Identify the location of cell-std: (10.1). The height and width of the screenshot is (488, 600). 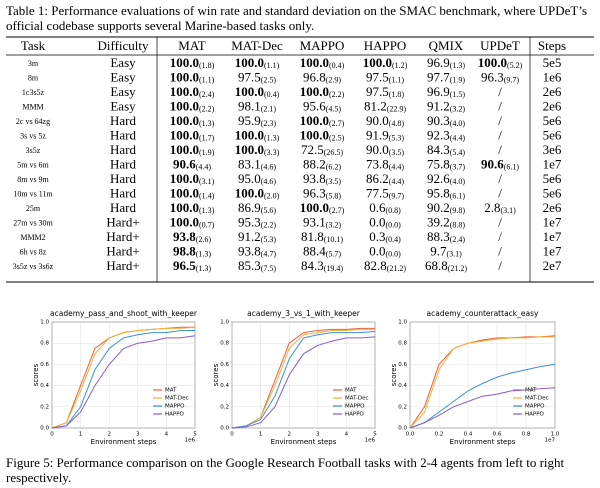
(334, 239).